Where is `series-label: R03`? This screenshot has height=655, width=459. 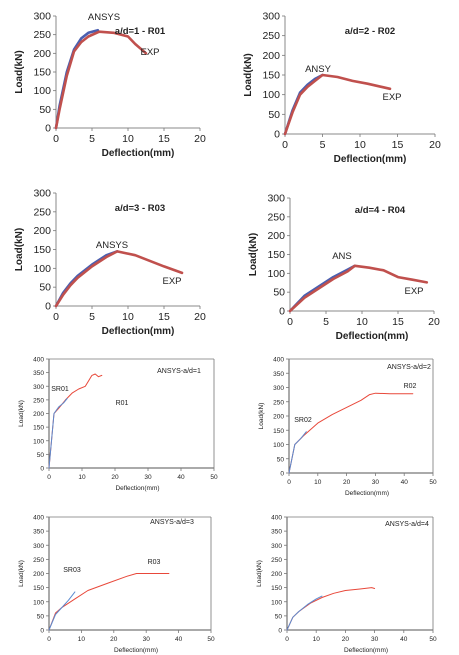
series-label: R03 is located at coordinates (154, 562).